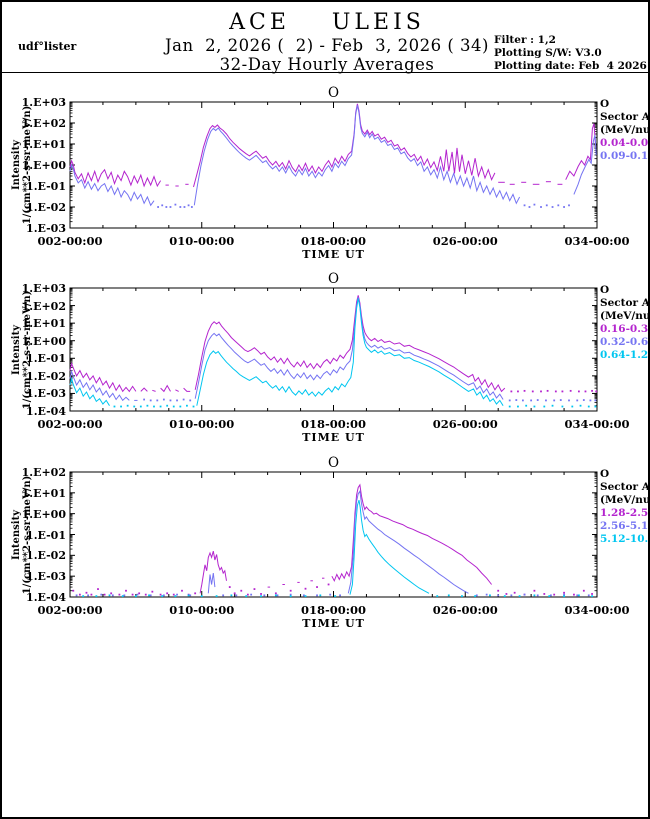 Image resolution: width=650 pixels, height=819 pixels. What do you see at coordinates (46, 556) in the screenshot?
I see `y-tick-label: 1.E-02` at bounding box center [46, 556].